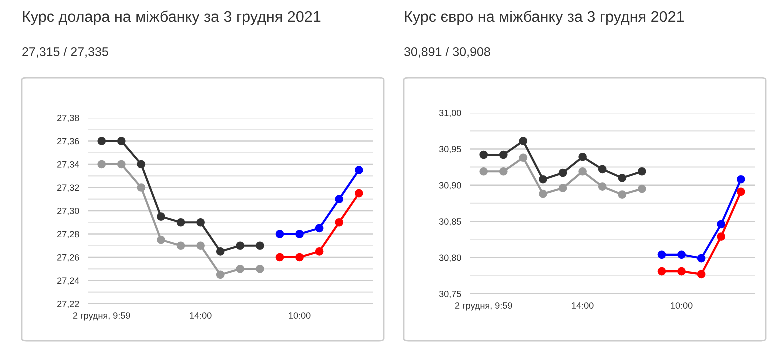 This screenshot has width=777, height=350. I want to click on y-tick-label: 27,26, so click(69, 258).